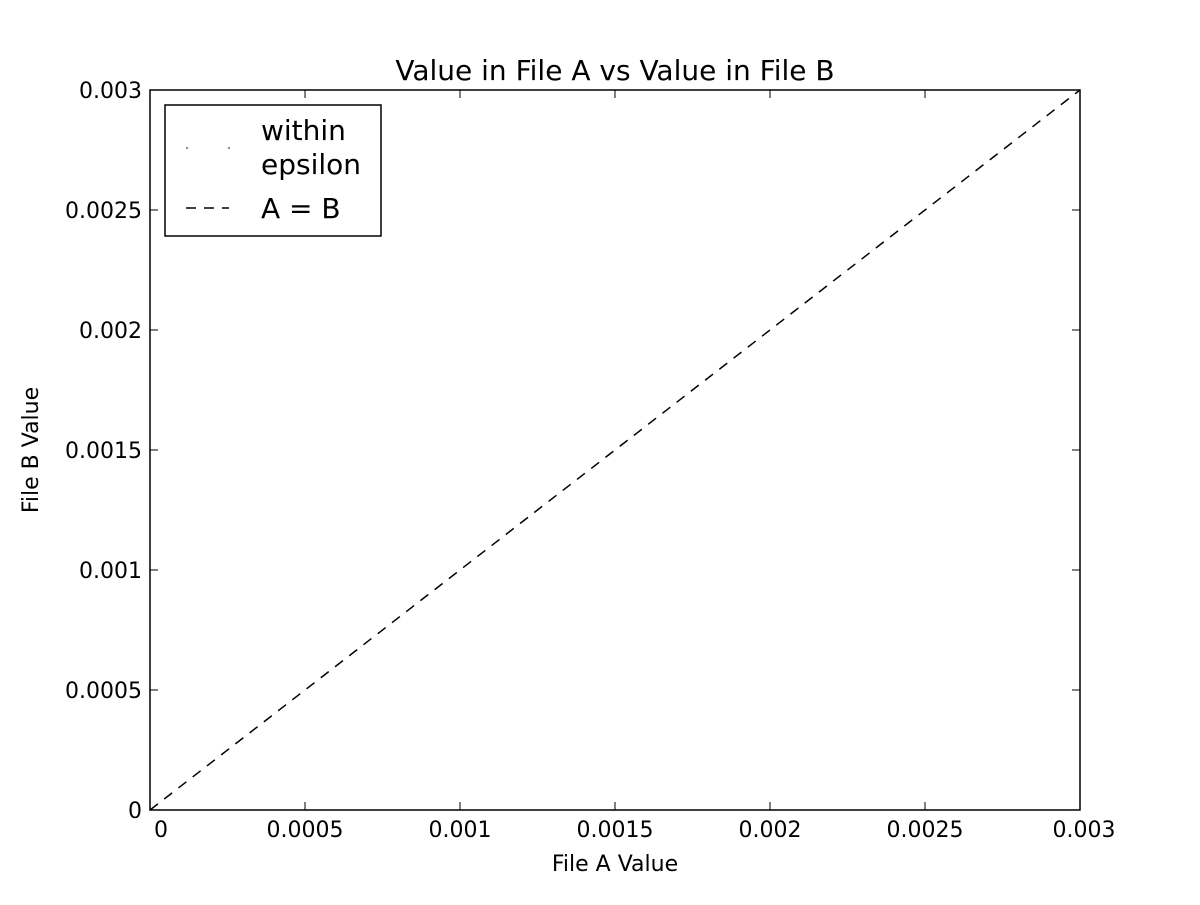 The image size is (1200, 905). Describe the element at coordinates (135, 811) in the screenshot. I see `y-tick-label: 0` at that location.